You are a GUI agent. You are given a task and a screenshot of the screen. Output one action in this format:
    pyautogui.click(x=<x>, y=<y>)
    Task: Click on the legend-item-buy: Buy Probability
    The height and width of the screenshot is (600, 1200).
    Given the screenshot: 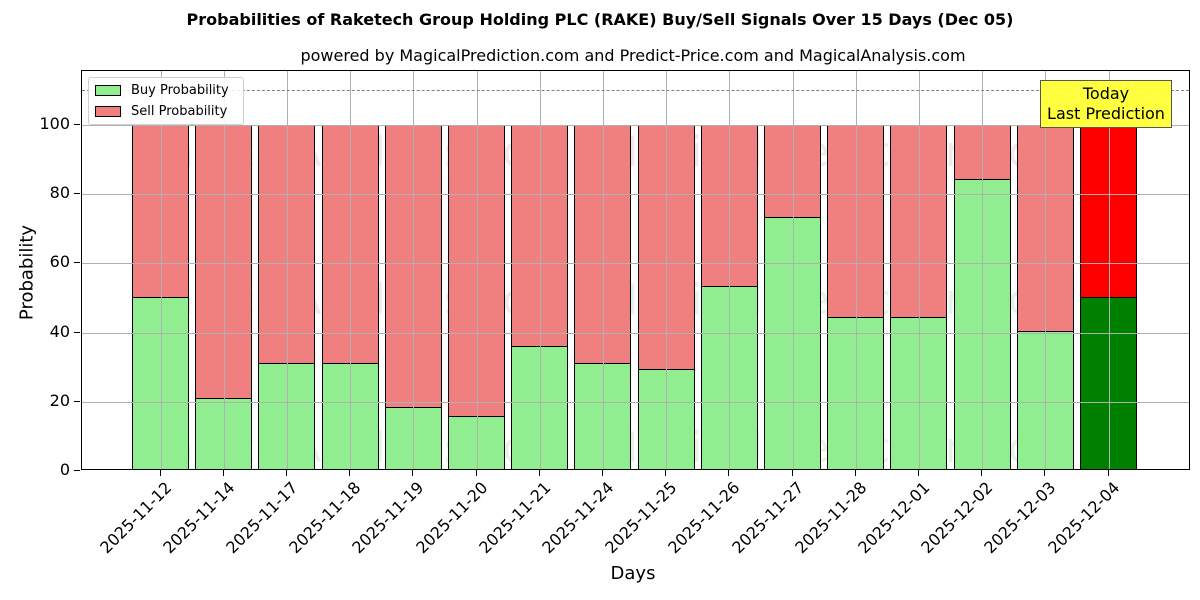 What is the action you would take?
    pyautogui.click(x=162, y=90)
    